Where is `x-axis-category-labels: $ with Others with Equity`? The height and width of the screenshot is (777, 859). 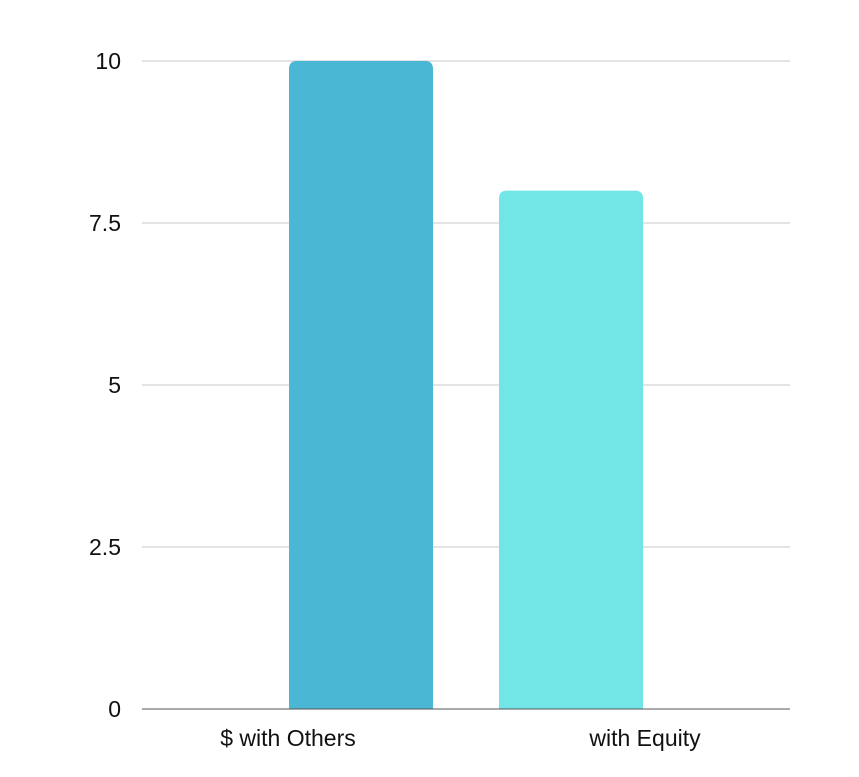 x-axis-category-labels: $ with Others with Equity is located at coordinates (460, 738).